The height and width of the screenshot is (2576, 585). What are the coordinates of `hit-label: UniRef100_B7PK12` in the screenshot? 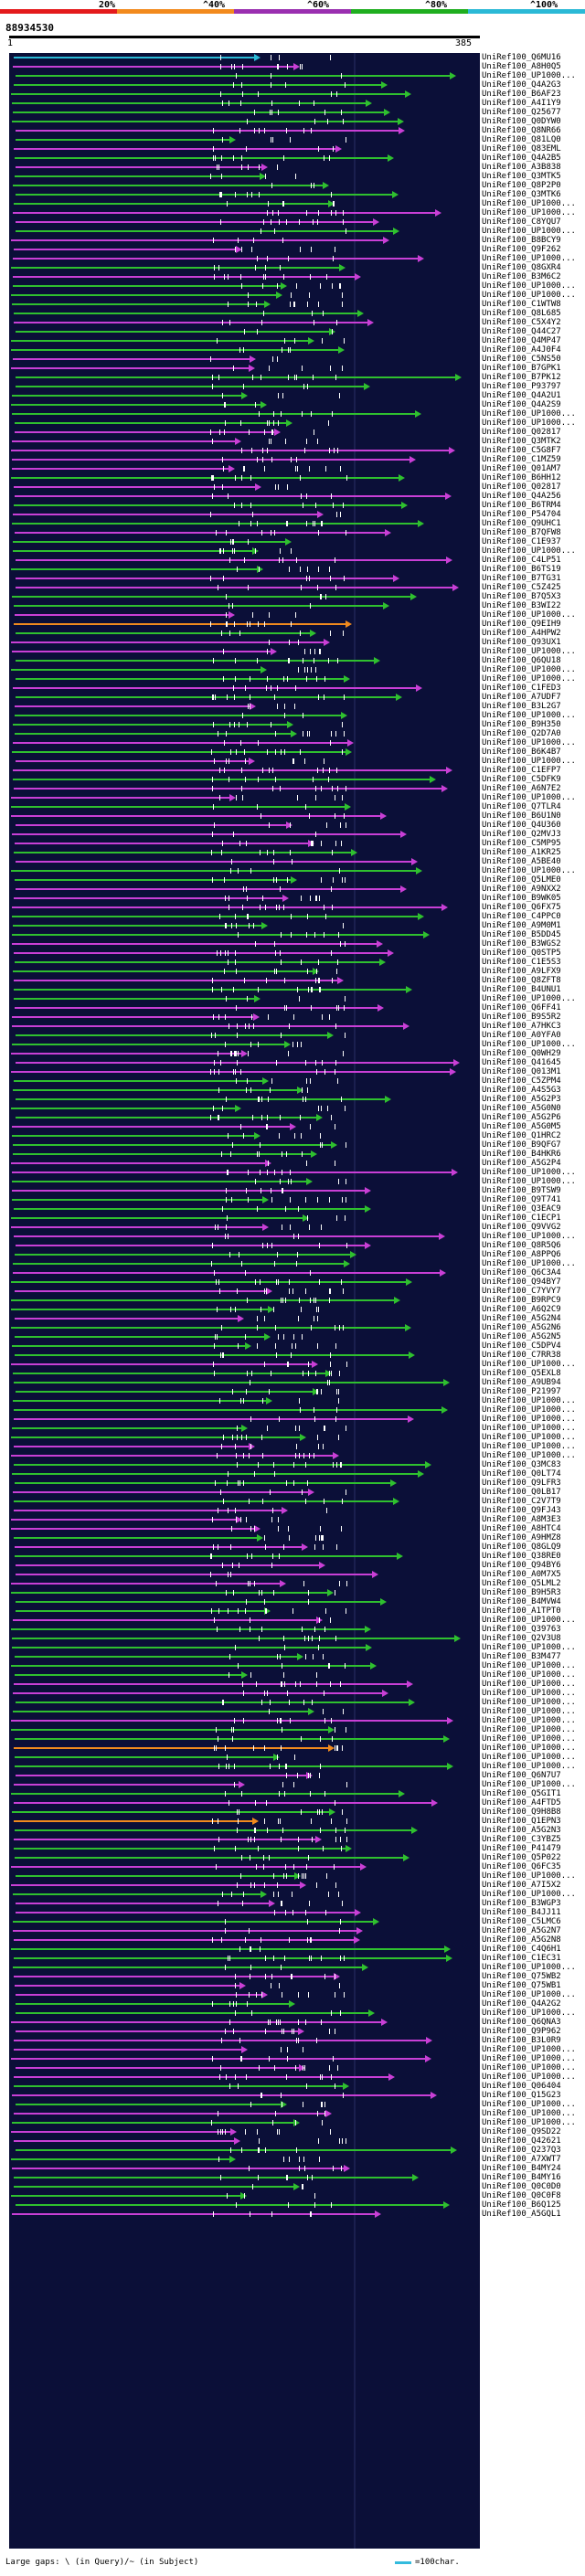 It's located at (521, 377).